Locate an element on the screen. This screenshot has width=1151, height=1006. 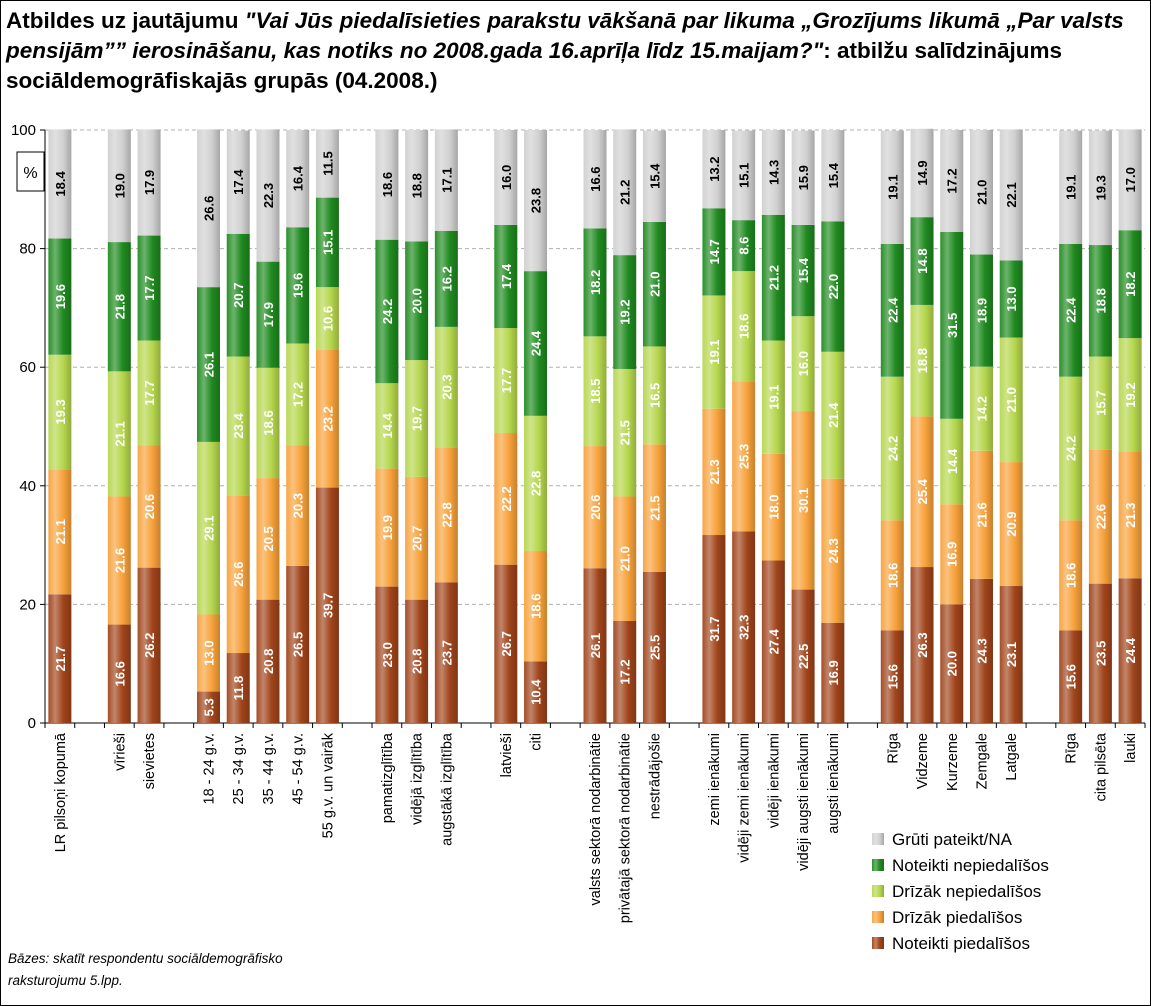
data-label: 31.7 is located at coordinates (714, 628).